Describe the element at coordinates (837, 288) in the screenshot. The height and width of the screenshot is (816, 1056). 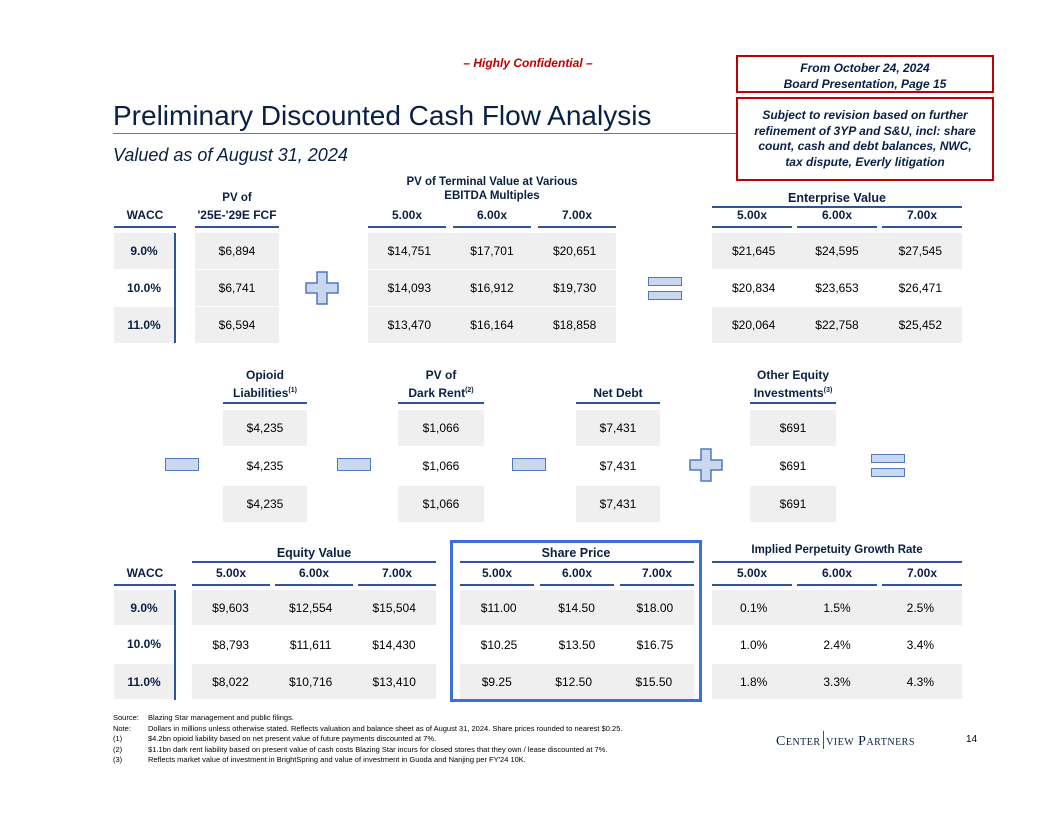
I see `ev-cell: $23,653` at that location.